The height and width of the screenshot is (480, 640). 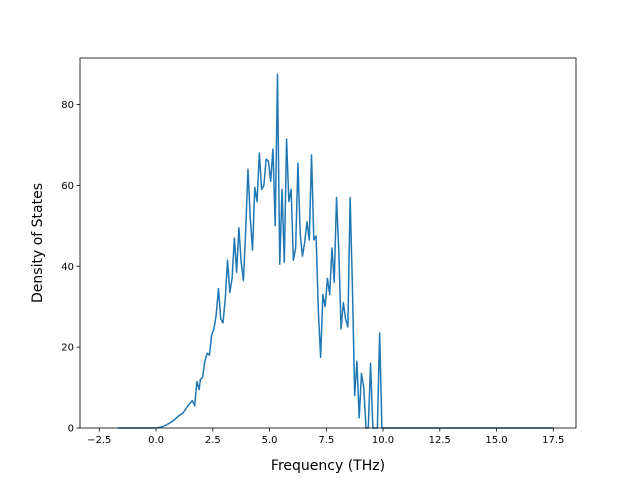 I want to click on y-tick-label: 40, so click(x=67, y=267).